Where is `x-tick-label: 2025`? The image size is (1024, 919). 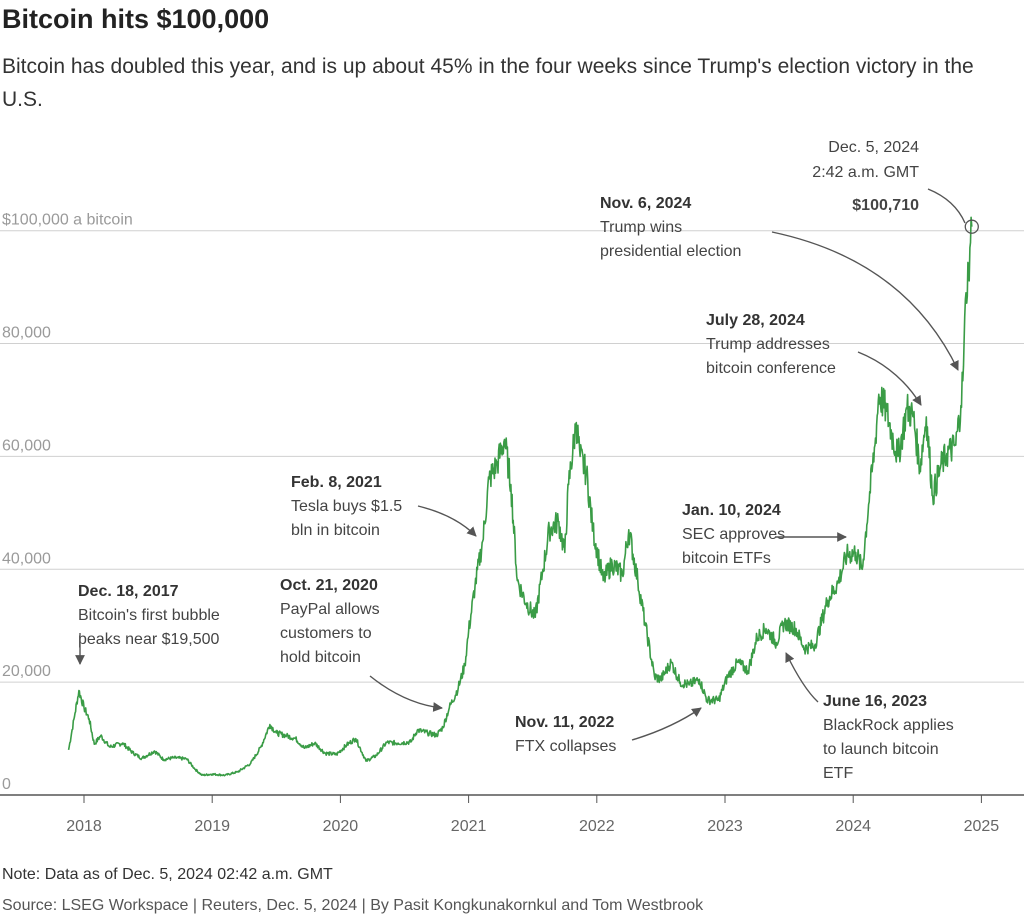 x-tick-label: 2025 is located at coordinates (982, 826).